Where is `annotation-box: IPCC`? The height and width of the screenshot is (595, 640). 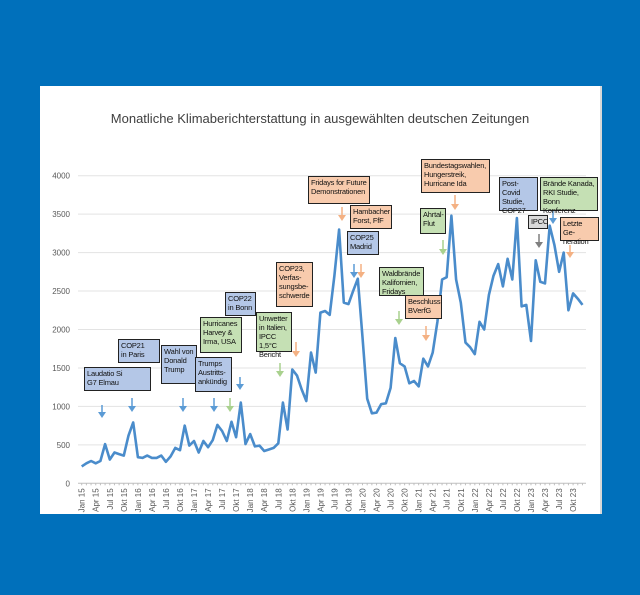 annotation-box: IPCC is located at coordinates (538, 222).